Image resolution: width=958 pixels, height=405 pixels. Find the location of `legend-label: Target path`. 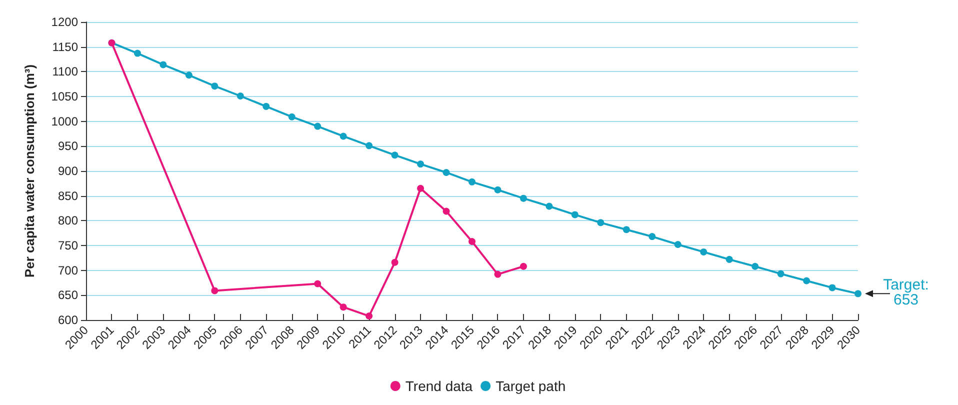

legend-label: Target path is located at coordinates (531, 386).